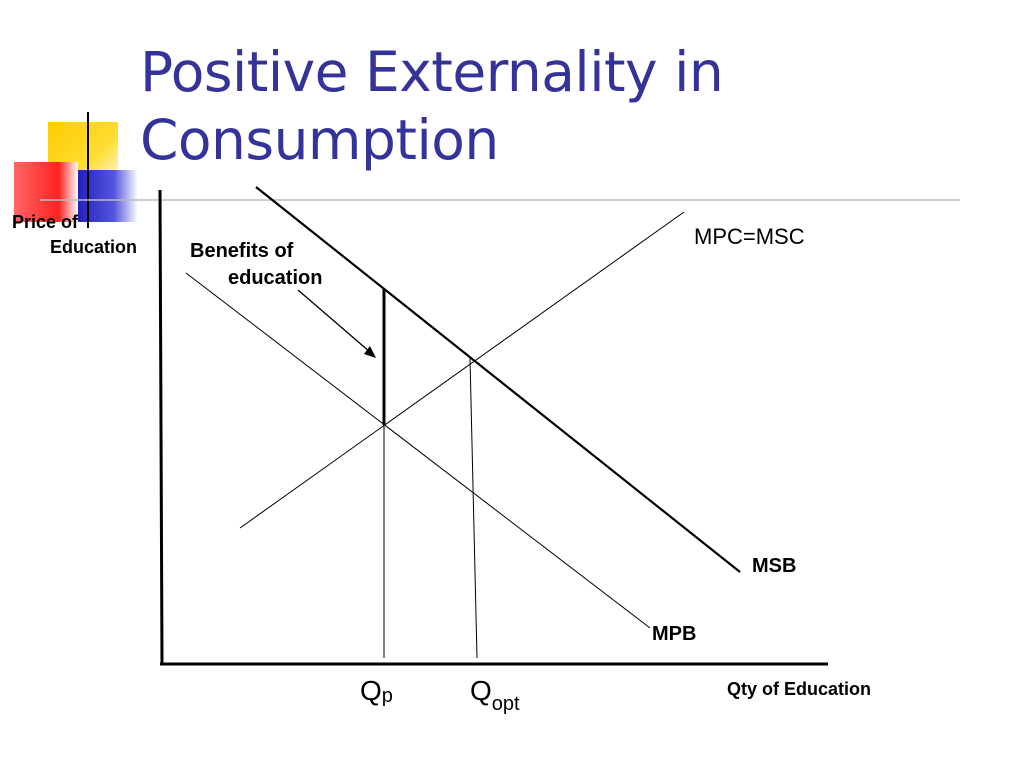  Describe the element at coordinates (481, 690) in the screenshot. I see `qopt-label-main: Q` at that location.